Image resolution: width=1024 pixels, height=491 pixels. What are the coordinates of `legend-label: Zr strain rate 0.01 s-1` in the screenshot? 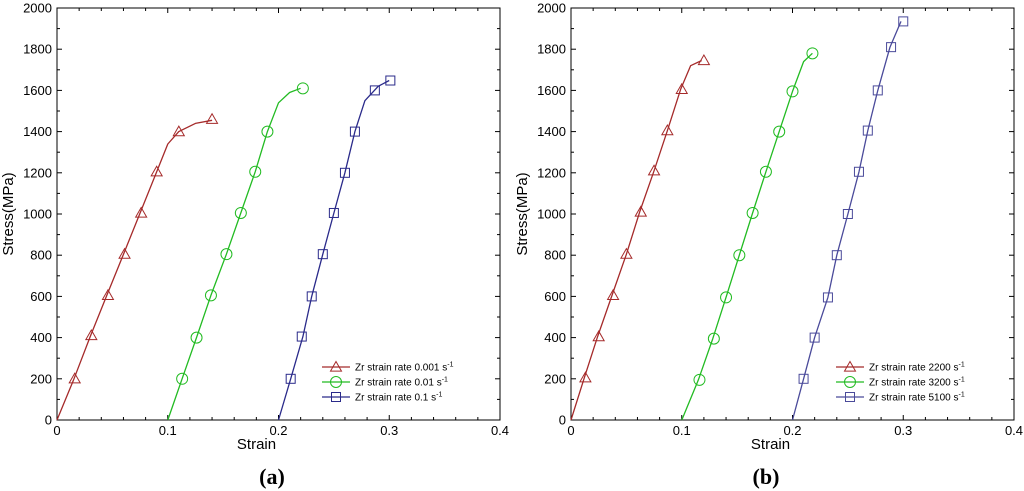 It's located at (401, 383).